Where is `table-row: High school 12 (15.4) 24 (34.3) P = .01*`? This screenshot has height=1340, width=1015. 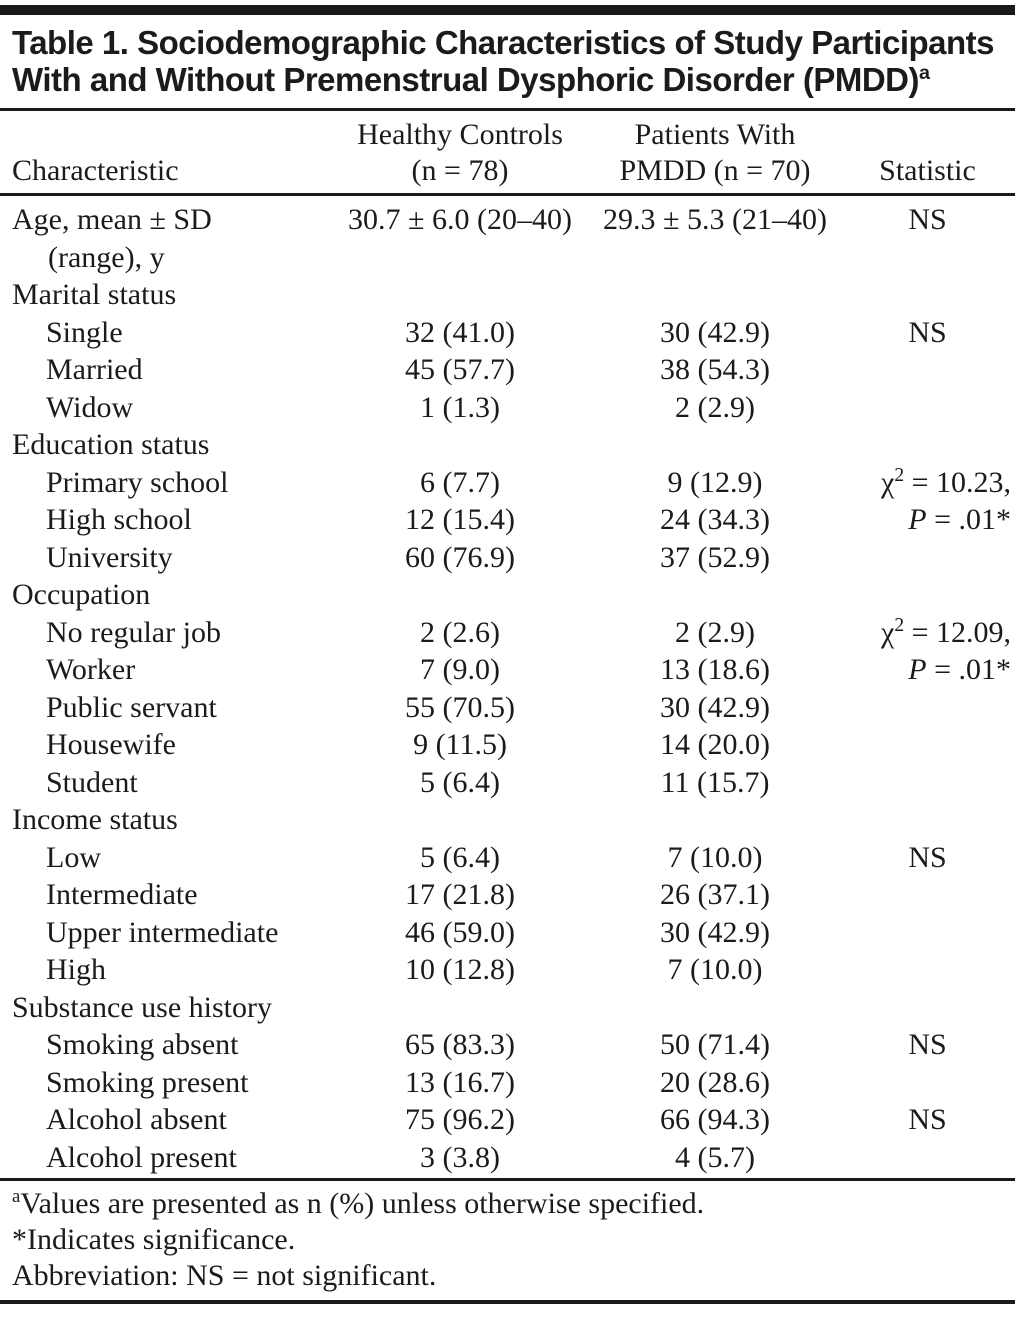
table-row: High school 12 (15.4) 24 (34.3) P = .01* is located at coordinates (507, 520).